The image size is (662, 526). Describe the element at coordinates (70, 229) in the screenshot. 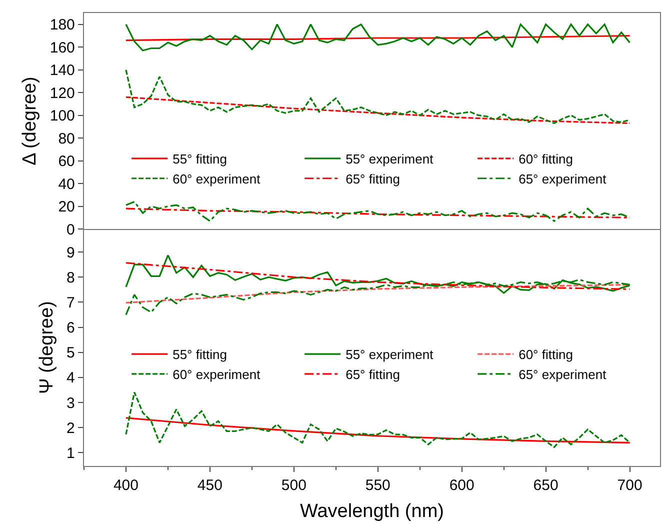

I see `y-tick-label: 0` at that location.